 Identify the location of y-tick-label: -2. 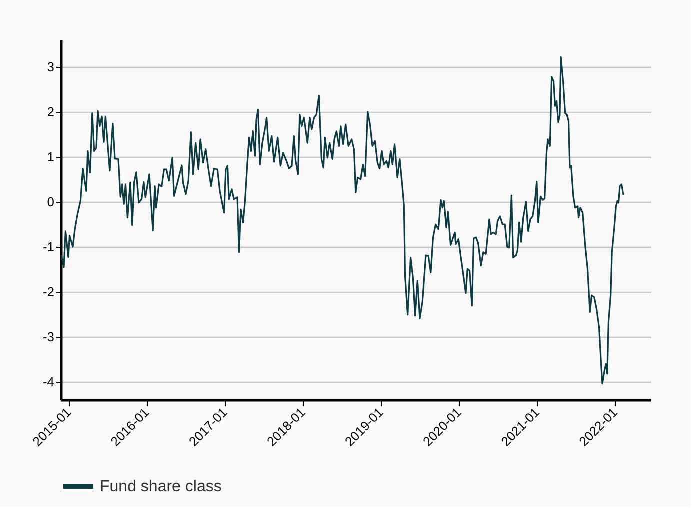
(48, 292).